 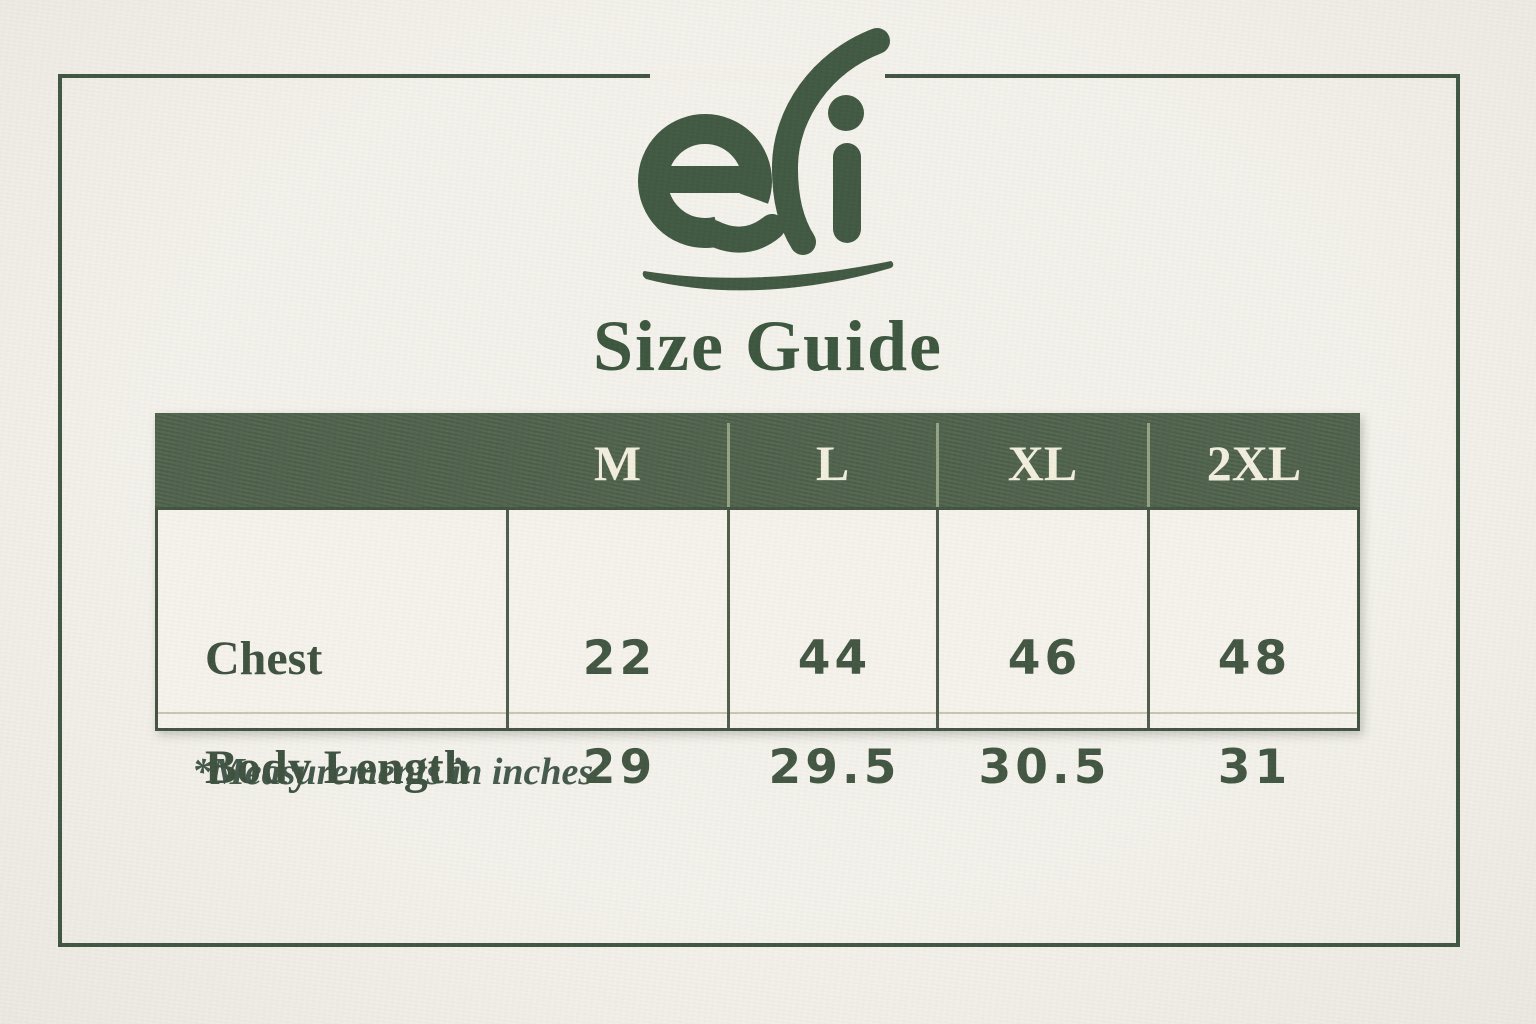 What do you see at coordinates (619, 767) in the screenshot?
I see `cell-body-length-m: 29` at bounding box center [619, 767].